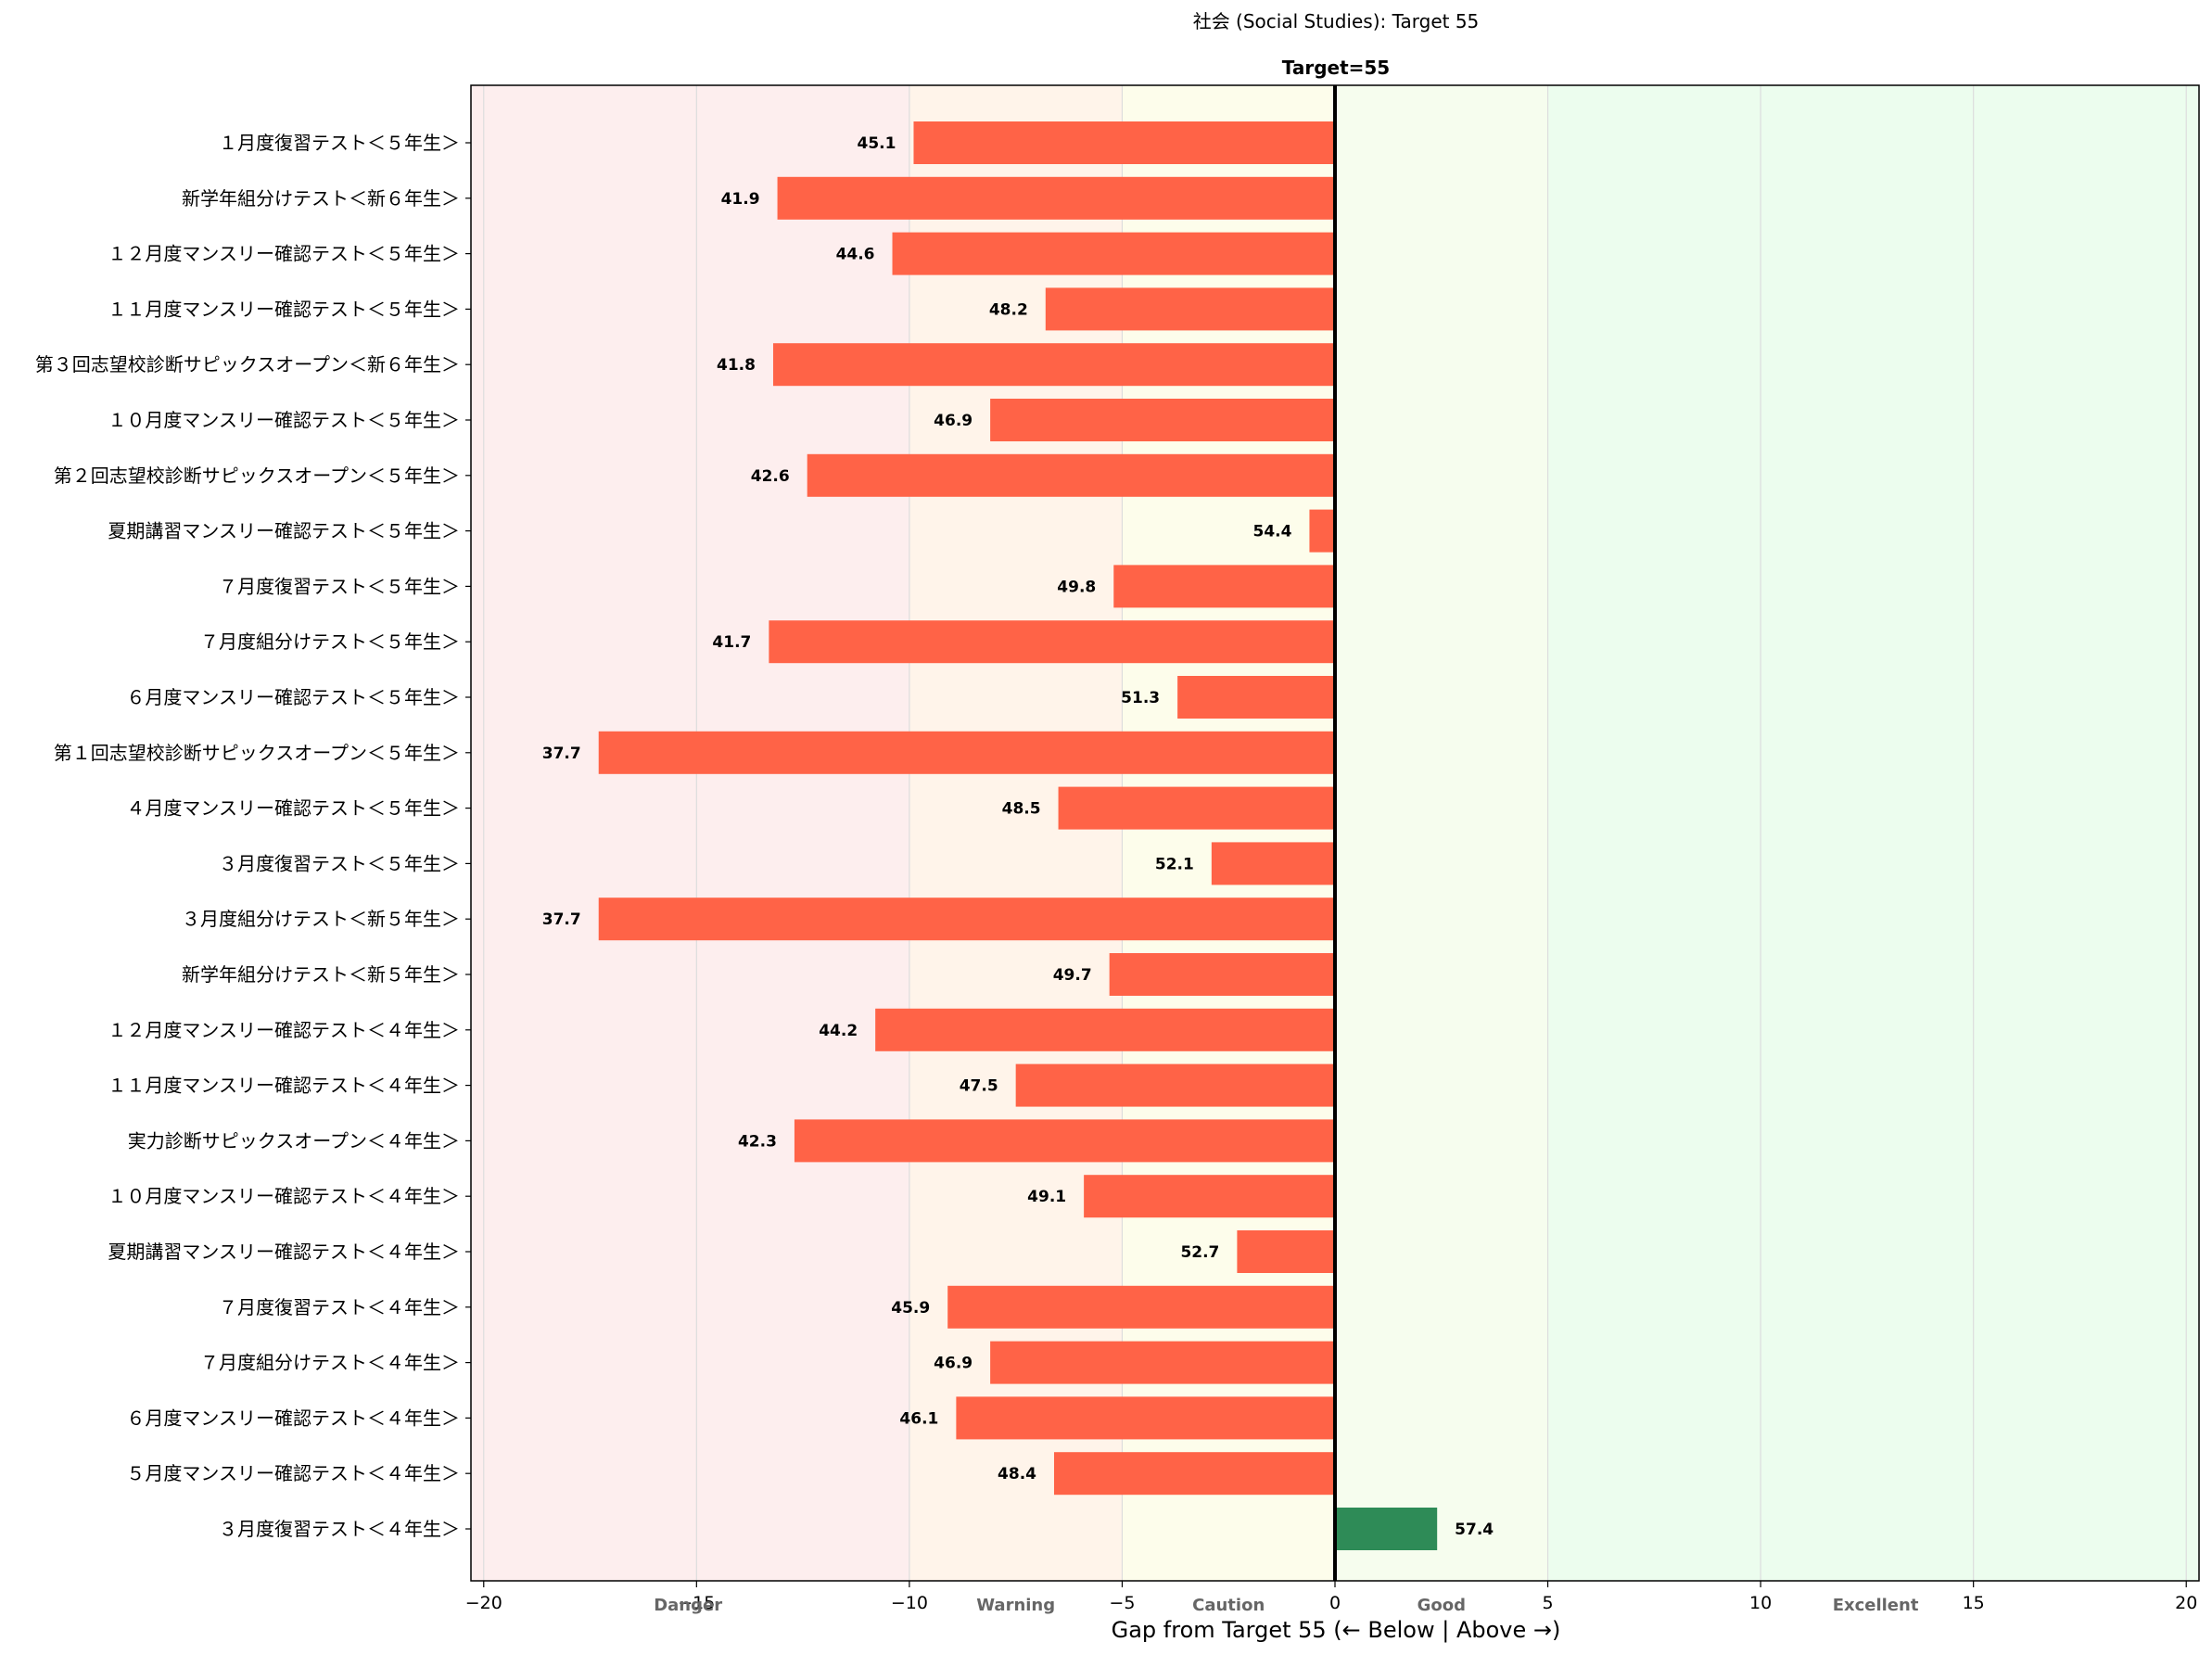  Describe the element at coordinates (1015, 1605) in the screenshot. I see `zone-label-warning: Warning` at that location.